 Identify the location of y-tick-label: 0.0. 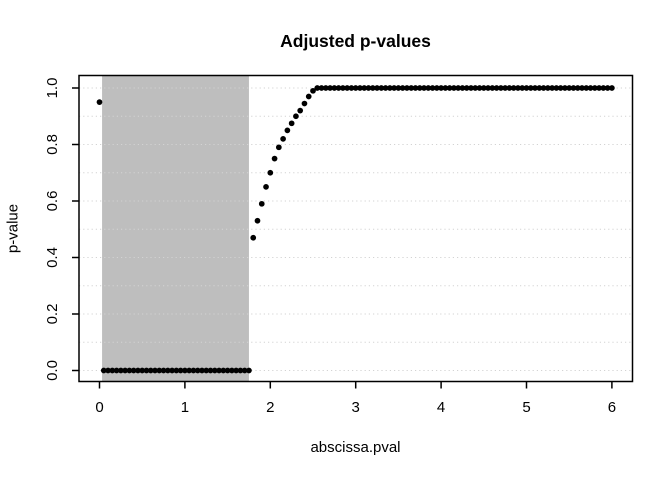
(52, 370).